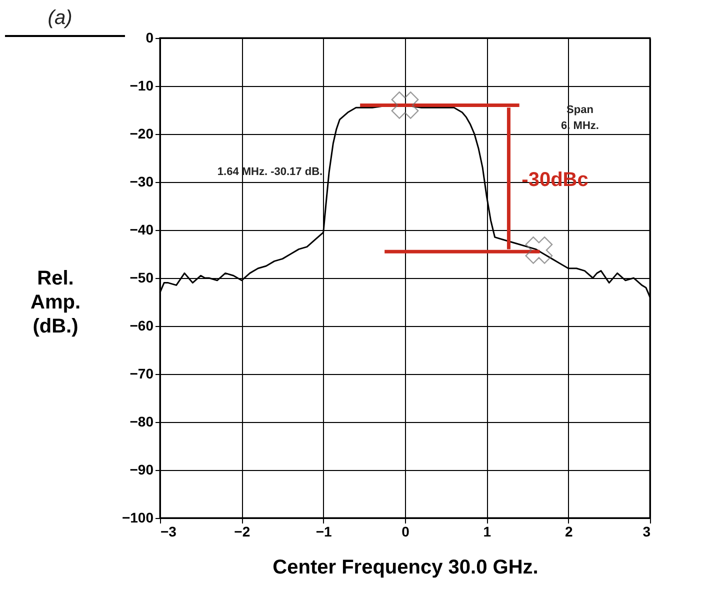 Image resolution: width=714 pixels, height=597 pixels. Describe the element at coordinates (405, 567) in the screenshot. I see `x-axis-title: Center Frequency 30.0 GHz.` at that location.